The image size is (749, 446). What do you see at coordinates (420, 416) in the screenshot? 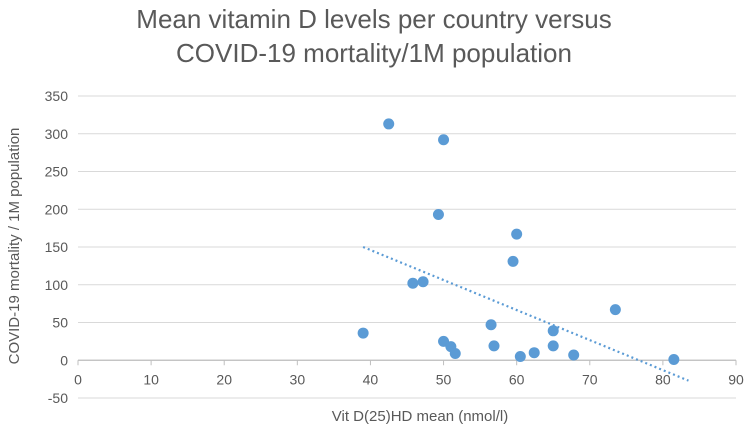
I see `x-axis-label: Vit D(25)HD mean (nmol/l)` at bounding box center [420, 416].